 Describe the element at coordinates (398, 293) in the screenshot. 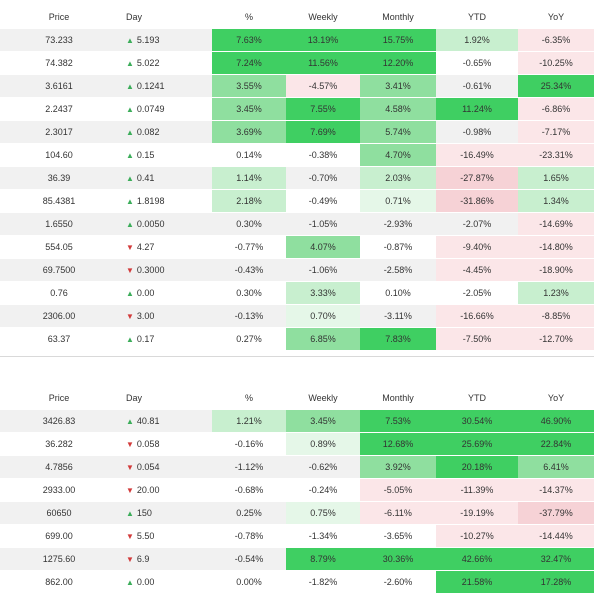

I see `monthly-cell: 0.10%` at that location.